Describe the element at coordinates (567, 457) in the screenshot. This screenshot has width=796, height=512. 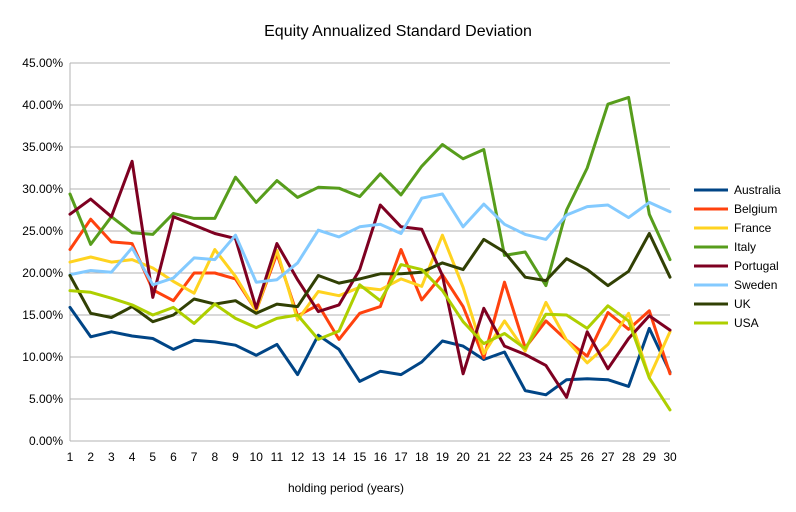
I see `x-tick-label: 25` at that location.